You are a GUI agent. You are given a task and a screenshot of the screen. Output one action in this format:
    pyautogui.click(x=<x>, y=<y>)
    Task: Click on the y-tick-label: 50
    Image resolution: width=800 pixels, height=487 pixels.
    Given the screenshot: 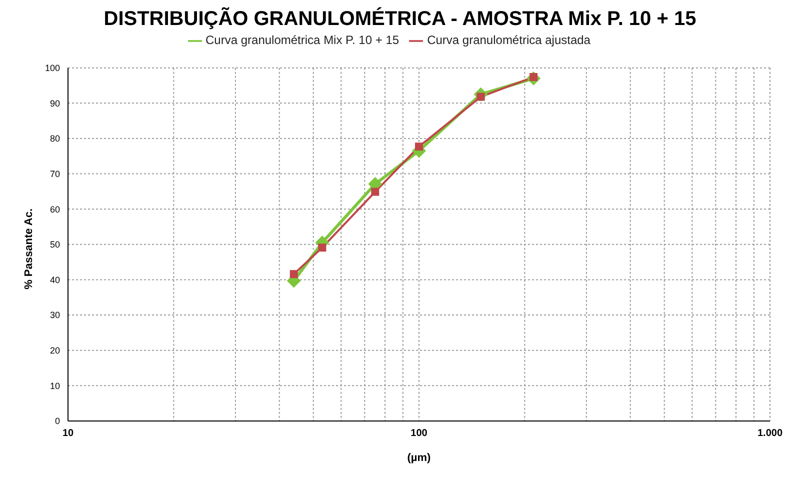 What is the action you would take?
    pyautogui.click(x=55, y=245)
    